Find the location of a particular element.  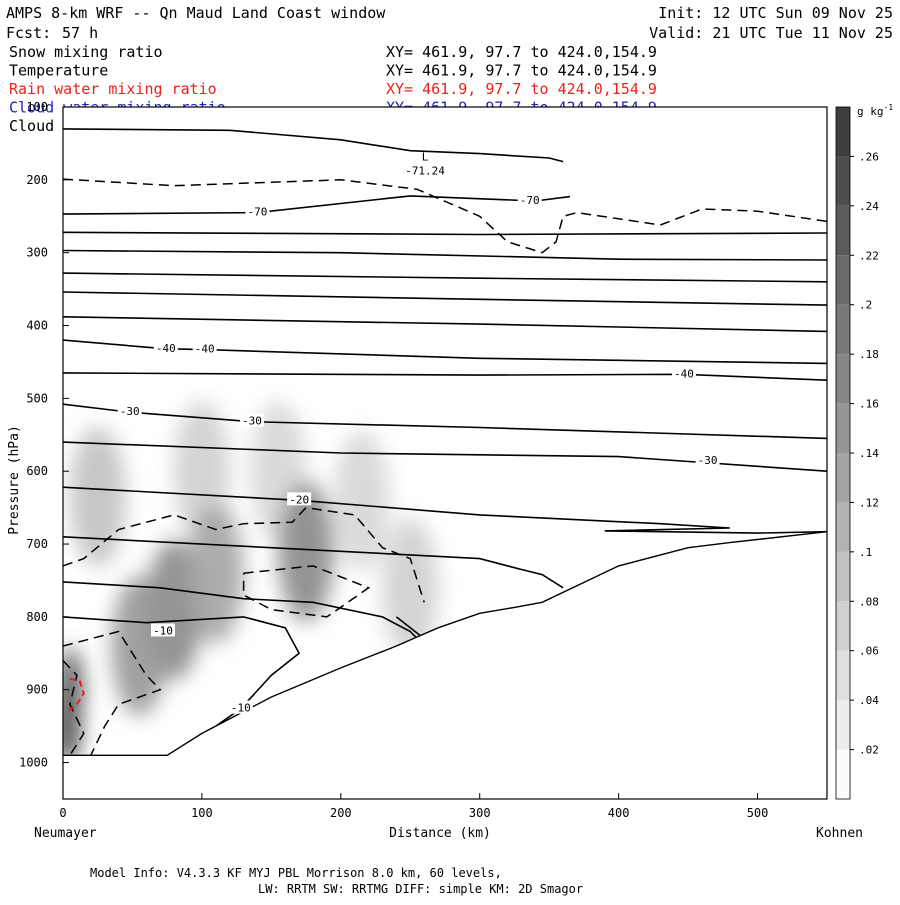

colorbar-tick-label: .08 is located at coordinates (869, 601).